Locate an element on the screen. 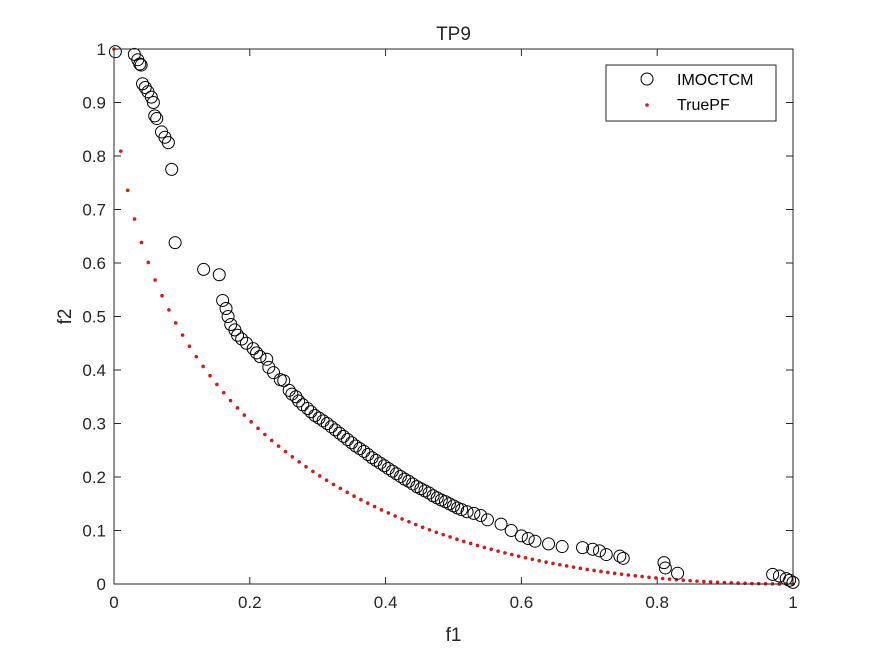 The width and height of the screenshot is (875, 661). y-tick-label: 0.8 is located at coordinates (94, 156).